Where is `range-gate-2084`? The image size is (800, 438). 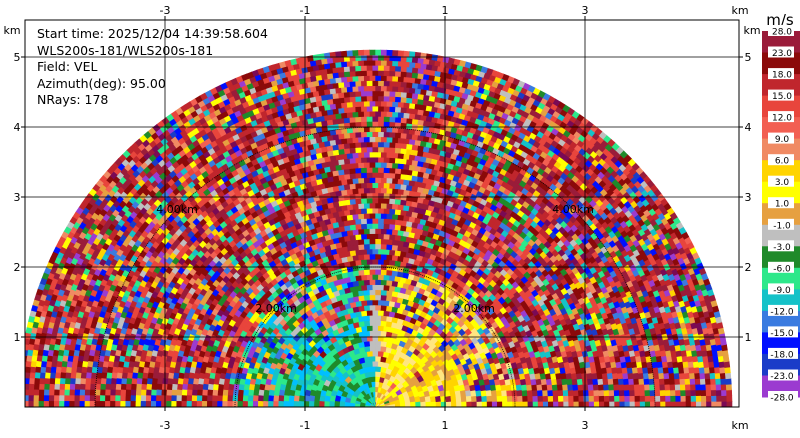 range-gate-2084 is located at coordinates (361, 216).